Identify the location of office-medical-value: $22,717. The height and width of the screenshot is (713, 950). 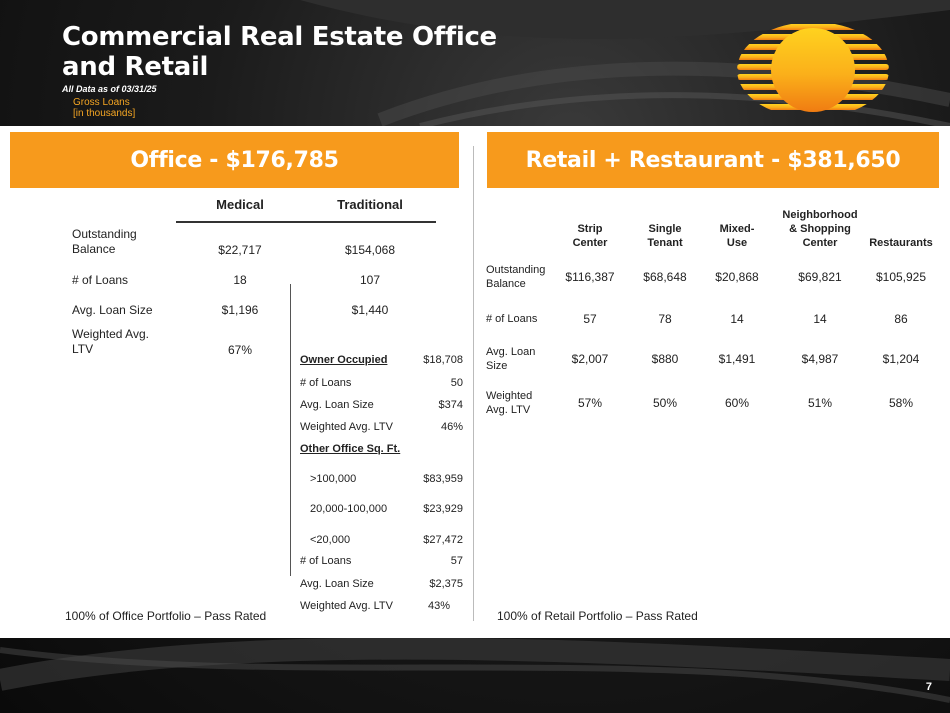
(240, 250).